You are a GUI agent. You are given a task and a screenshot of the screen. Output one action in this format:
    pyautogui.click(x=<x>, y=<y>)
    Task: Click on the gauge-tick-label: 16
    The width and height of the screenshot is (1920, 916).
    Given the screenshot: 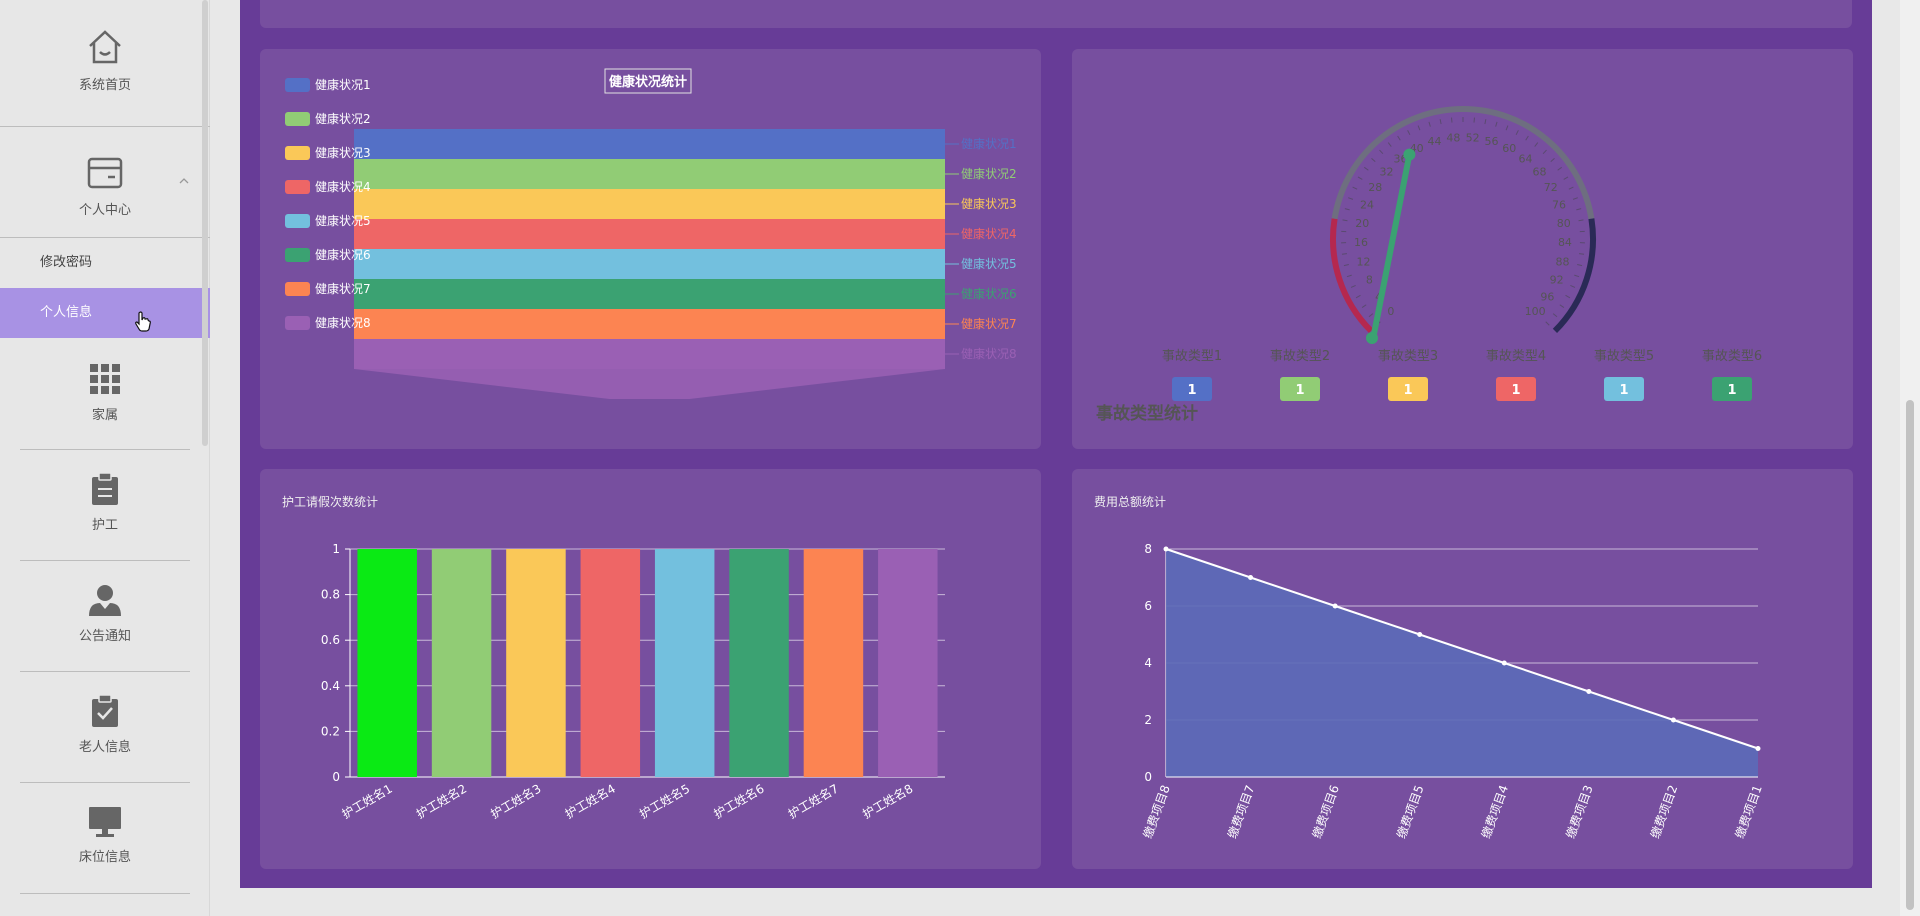 What is the action you would take?
    pyautogui.click(x=1361, y=242)
    